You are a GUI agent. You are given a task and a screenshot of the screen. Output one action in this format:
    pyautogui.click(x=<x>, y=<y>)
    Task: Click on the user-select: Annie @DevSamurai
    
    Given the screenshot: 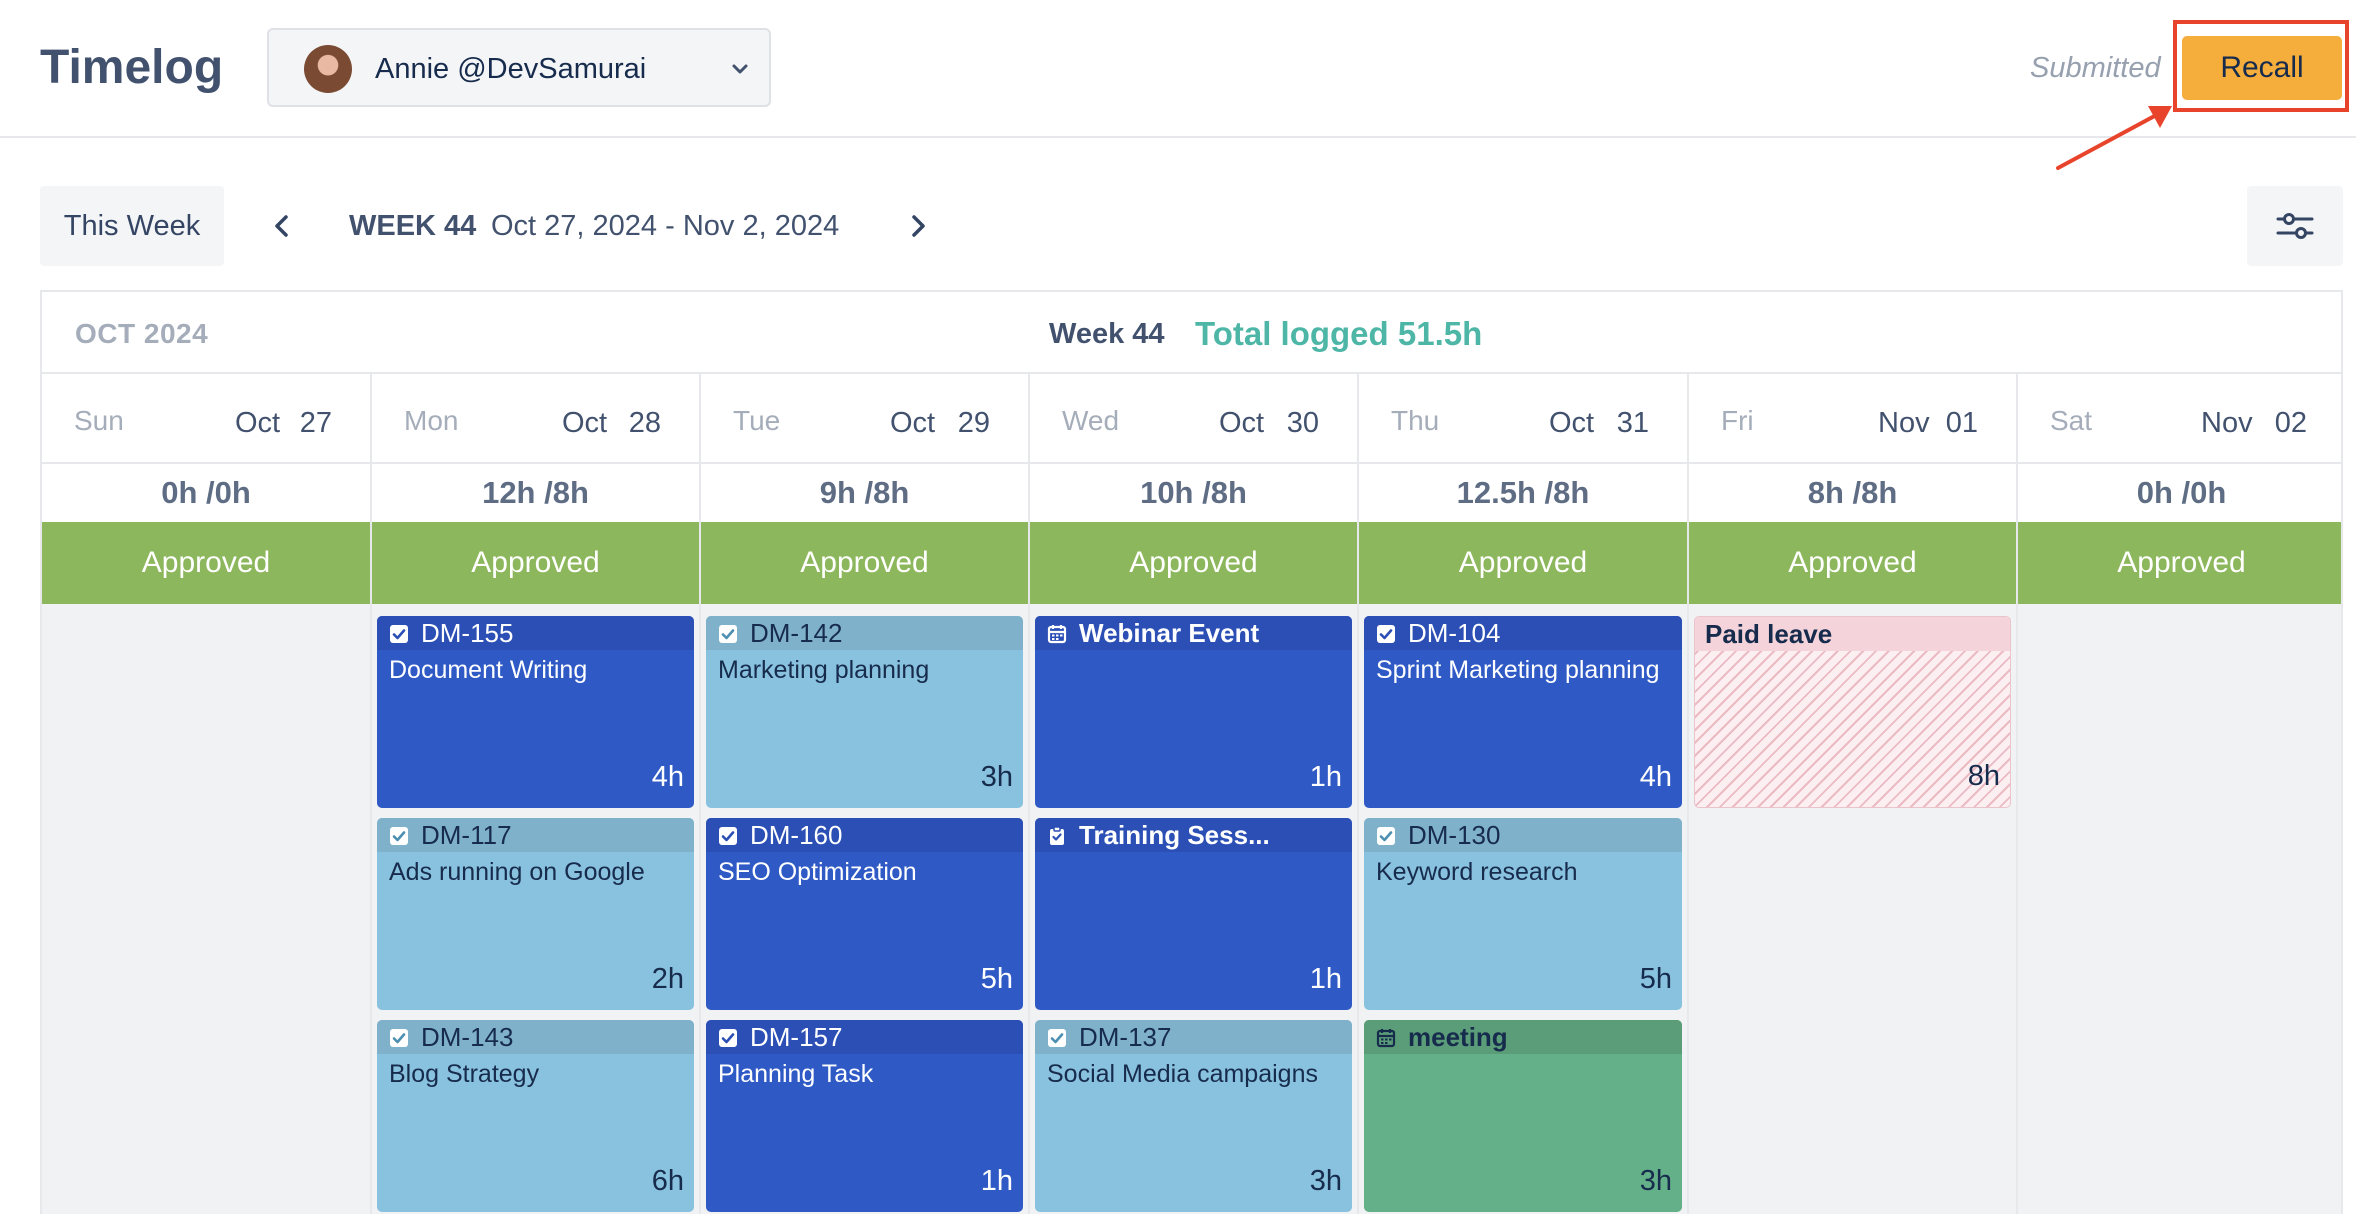 What is the action you would take?
    pyautogui.click(x=519, y=67)
    